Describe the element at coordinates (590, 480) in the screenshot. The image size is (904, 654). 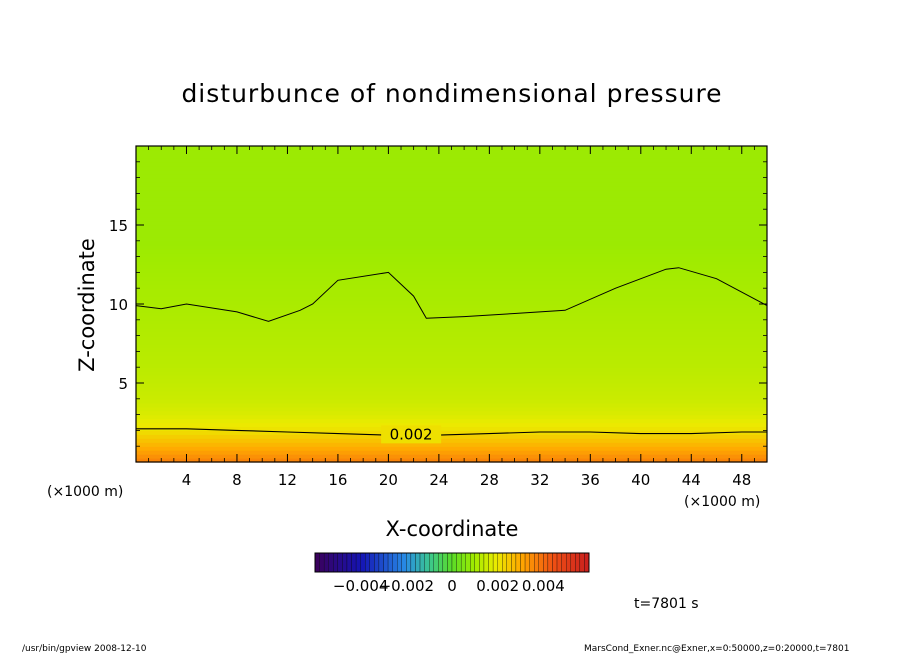
I see `x-tick-label: 36` at that location.